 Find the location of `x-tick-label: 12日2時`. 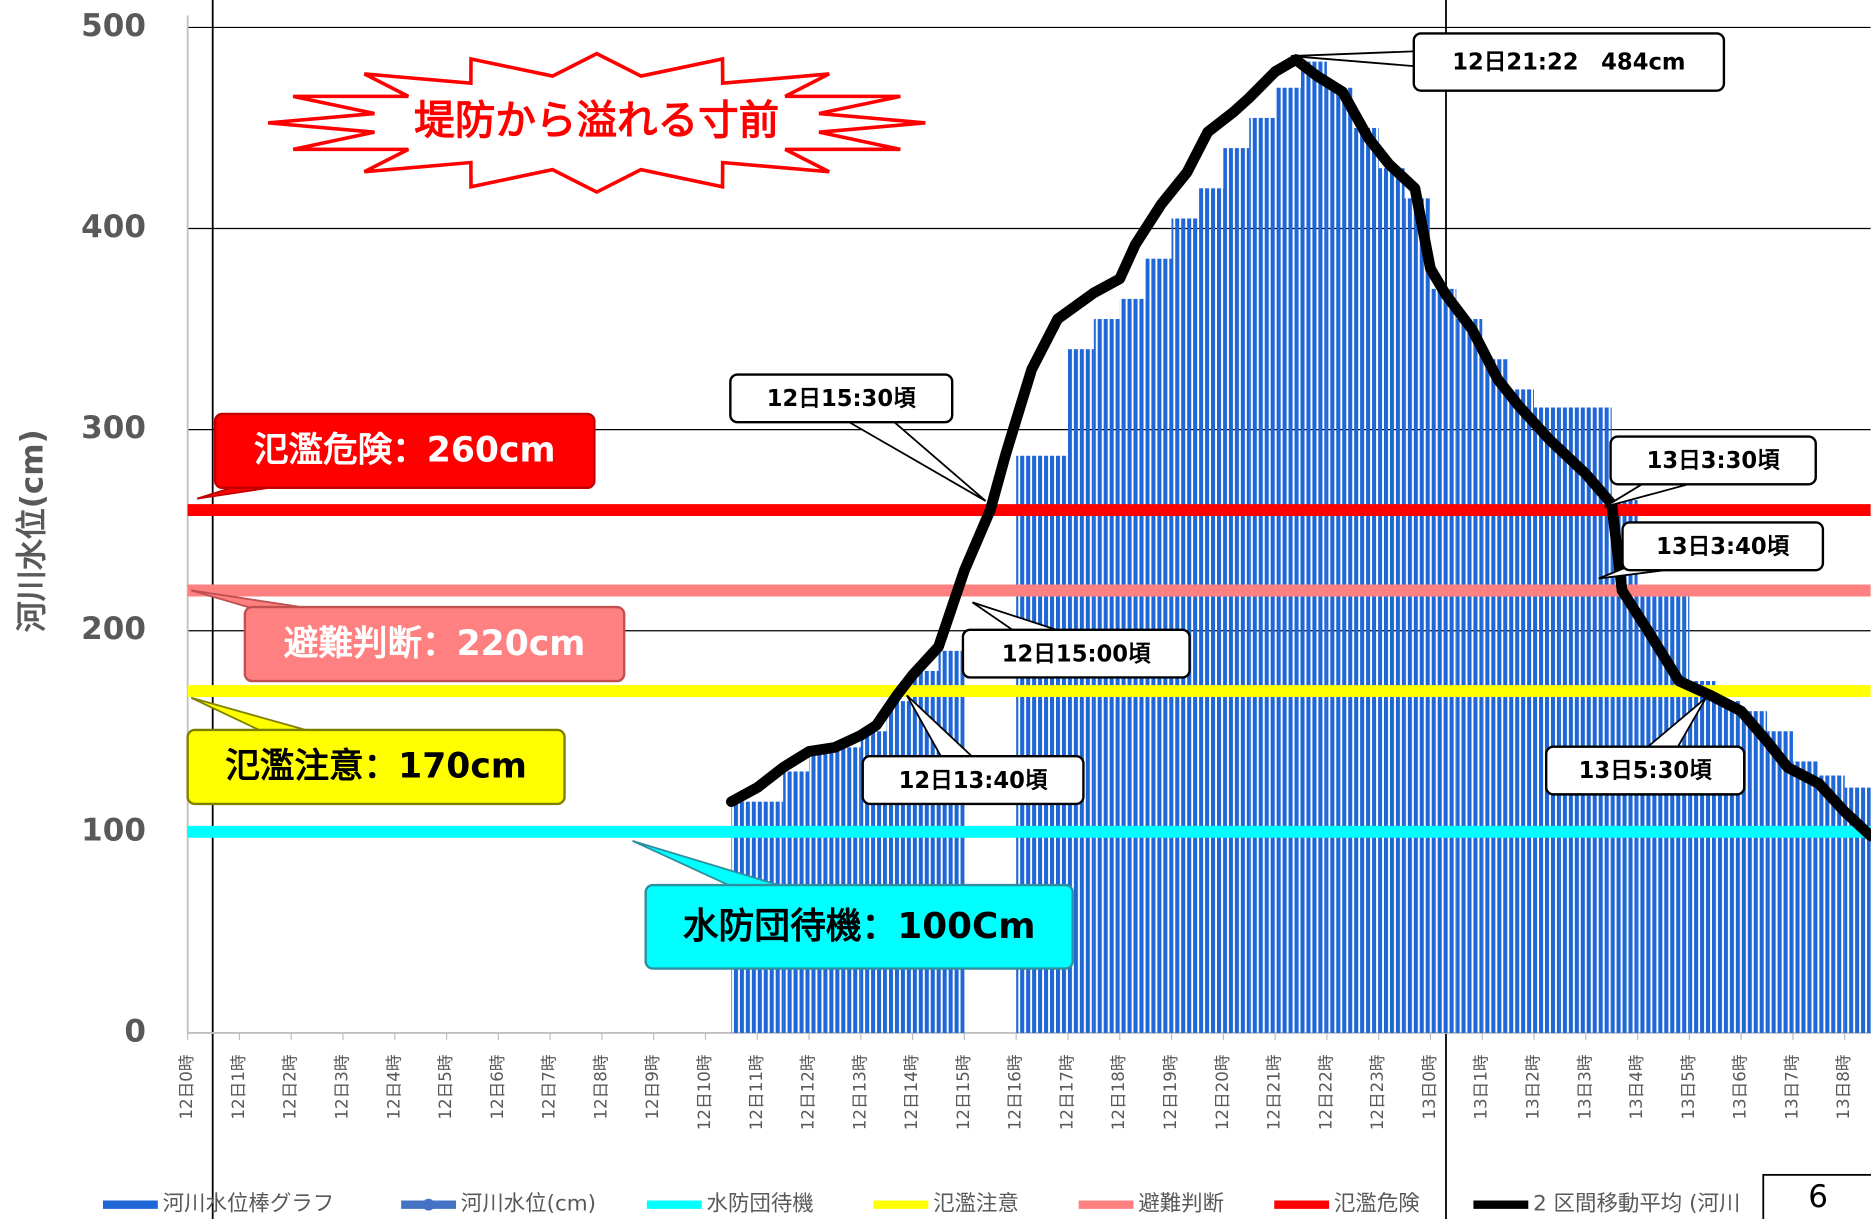

x-tick-label: 12日2時 is located at coordinates (290, 1087).